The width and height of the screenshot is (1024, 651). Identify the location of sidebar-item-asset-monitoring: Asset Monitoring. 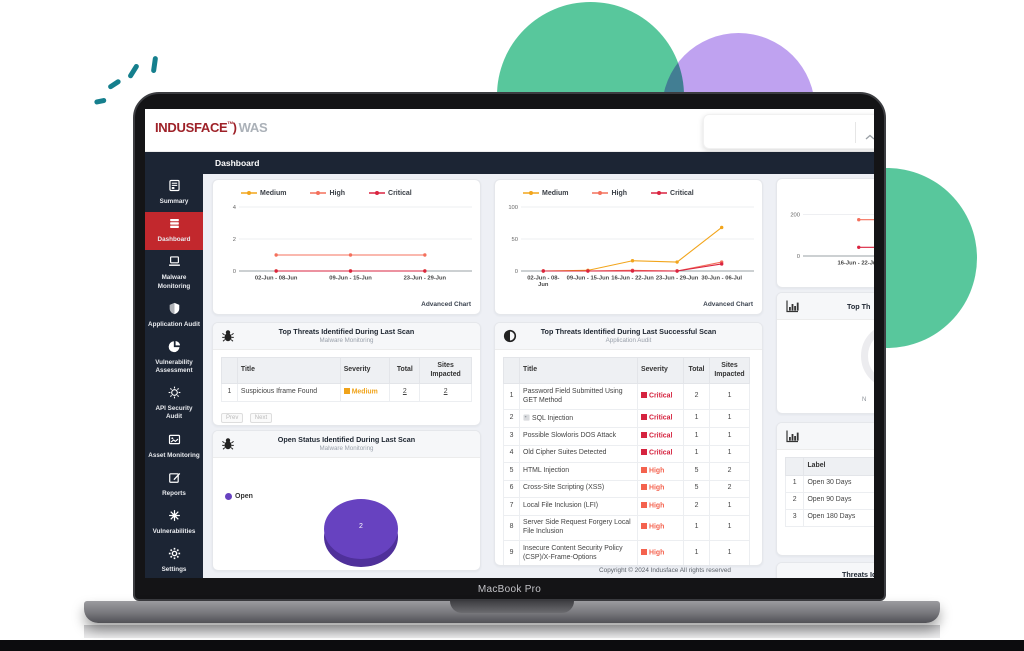
(174, 447).